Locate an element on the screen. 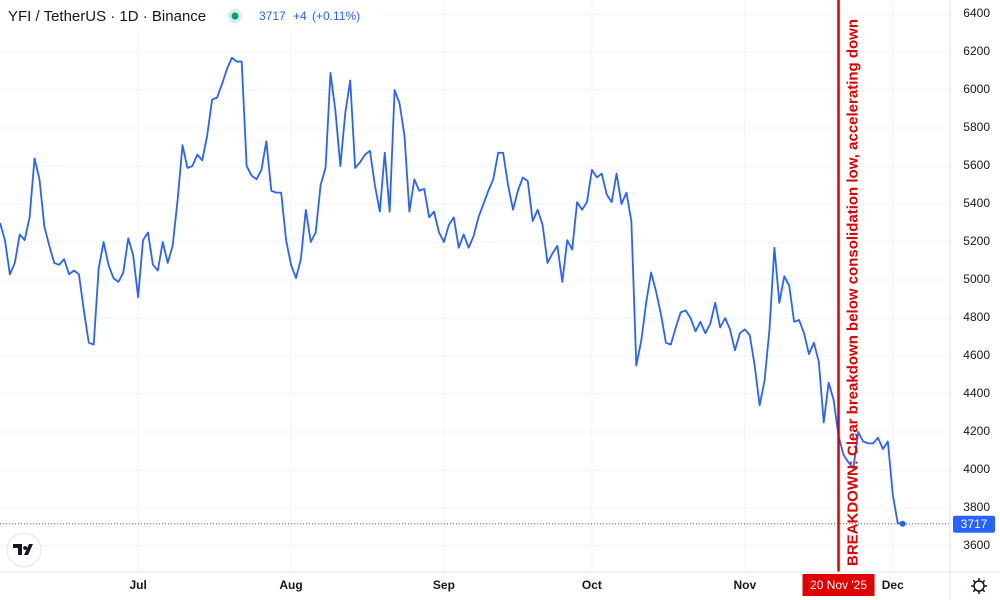  y-tick-label: 6400 is located at coordinates (976, 13).